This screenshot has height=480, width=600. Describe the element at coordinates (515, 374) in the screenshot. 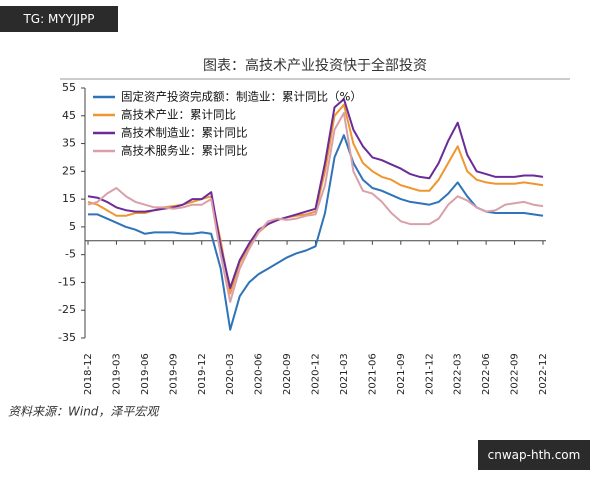

I see `x-tick-label: 2022-09` at that location.